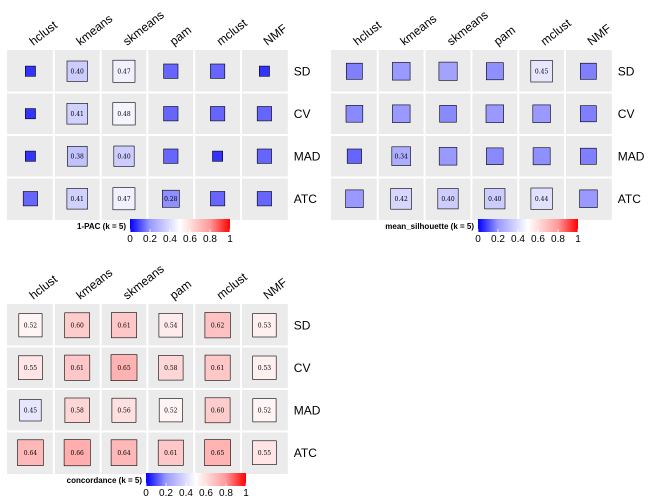 Image resolution: width=648 pixels, height=504 pixels. Describe the element at coordinates (232, 286) in the screenshot. I see `column-label: mclust` at that location.